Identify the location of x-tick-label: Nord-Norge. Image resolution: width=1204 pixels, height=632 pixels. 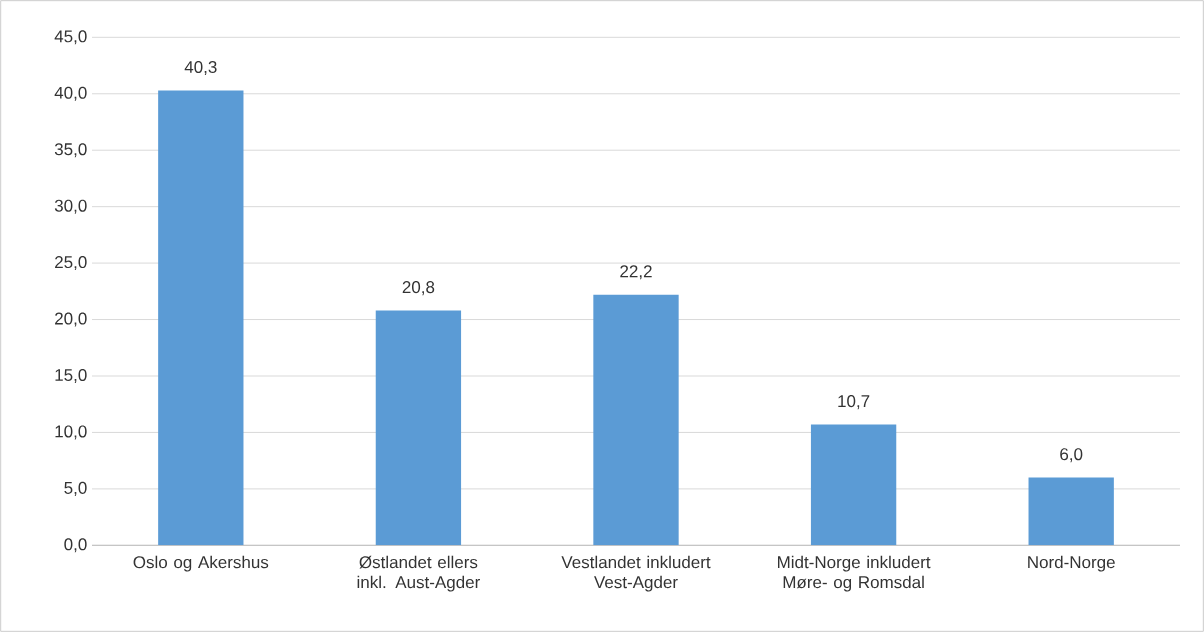
(1071, 563).